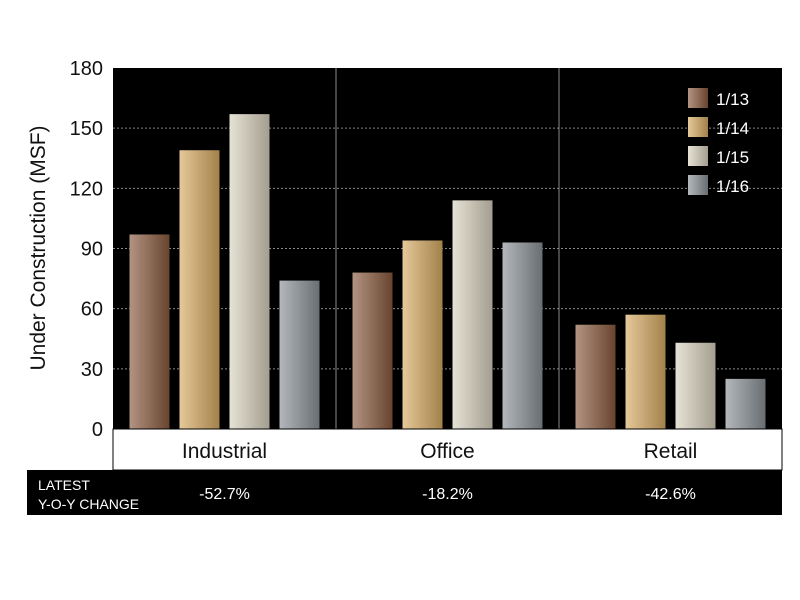 The width and height of the screenshot is (800, 600). I want to click on y-tick-label: 60, so click(92, 310).